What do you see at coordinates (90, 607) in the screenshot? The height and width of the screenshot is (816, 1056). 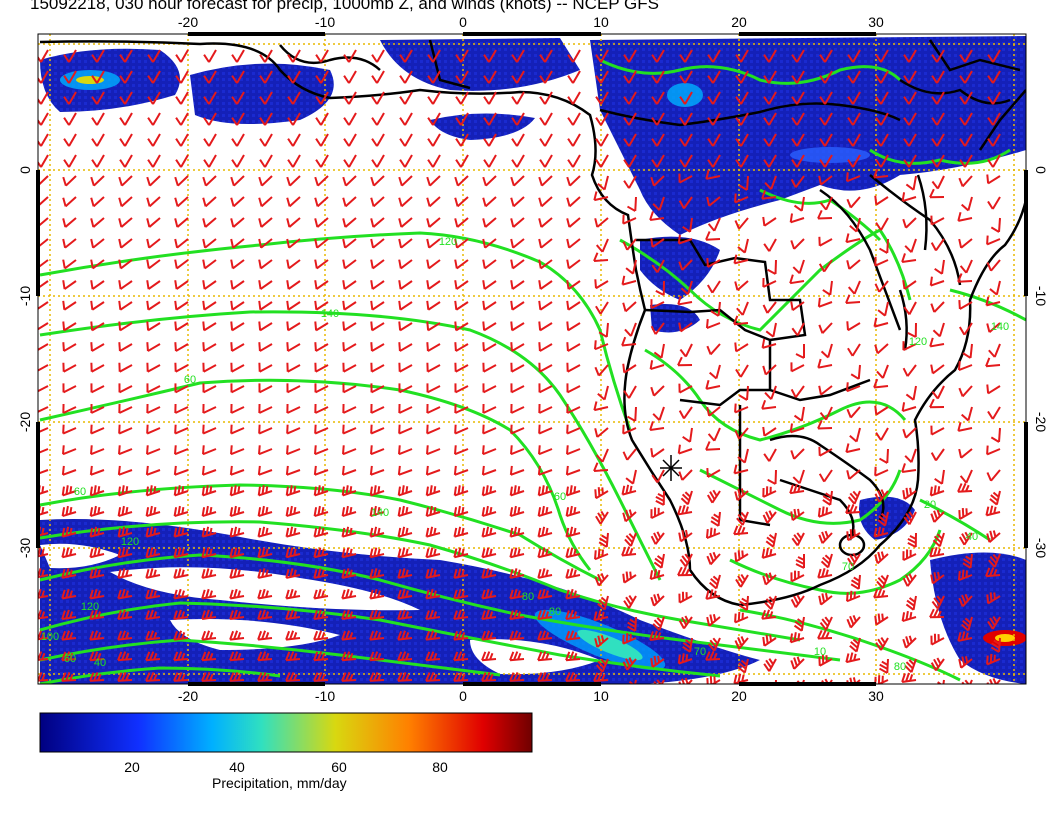 I see `contour-label: 120` at bounding box center [90, 607].